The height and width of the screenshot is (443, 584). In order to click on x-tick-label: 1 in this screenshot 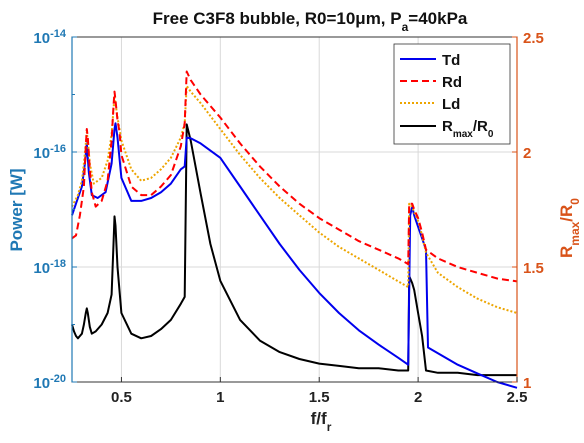, I will do `click(220, 397)`.